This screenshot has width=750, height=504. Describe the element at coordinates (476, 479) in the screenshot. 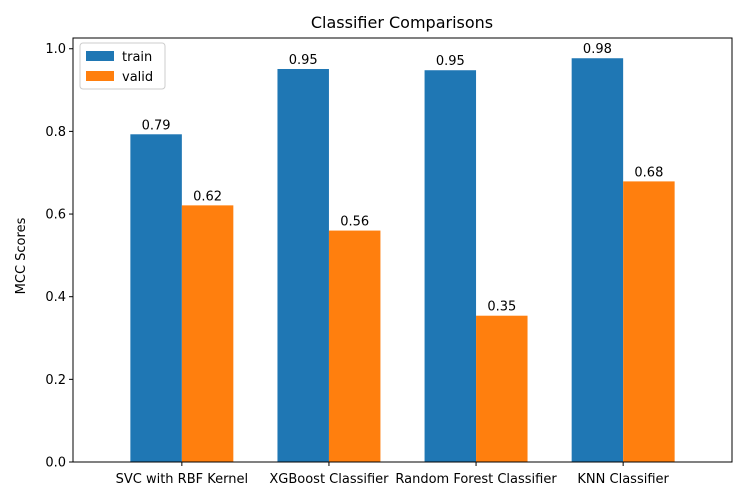

I see `x-tick-label-2: Random Forest Classifier` at that location.